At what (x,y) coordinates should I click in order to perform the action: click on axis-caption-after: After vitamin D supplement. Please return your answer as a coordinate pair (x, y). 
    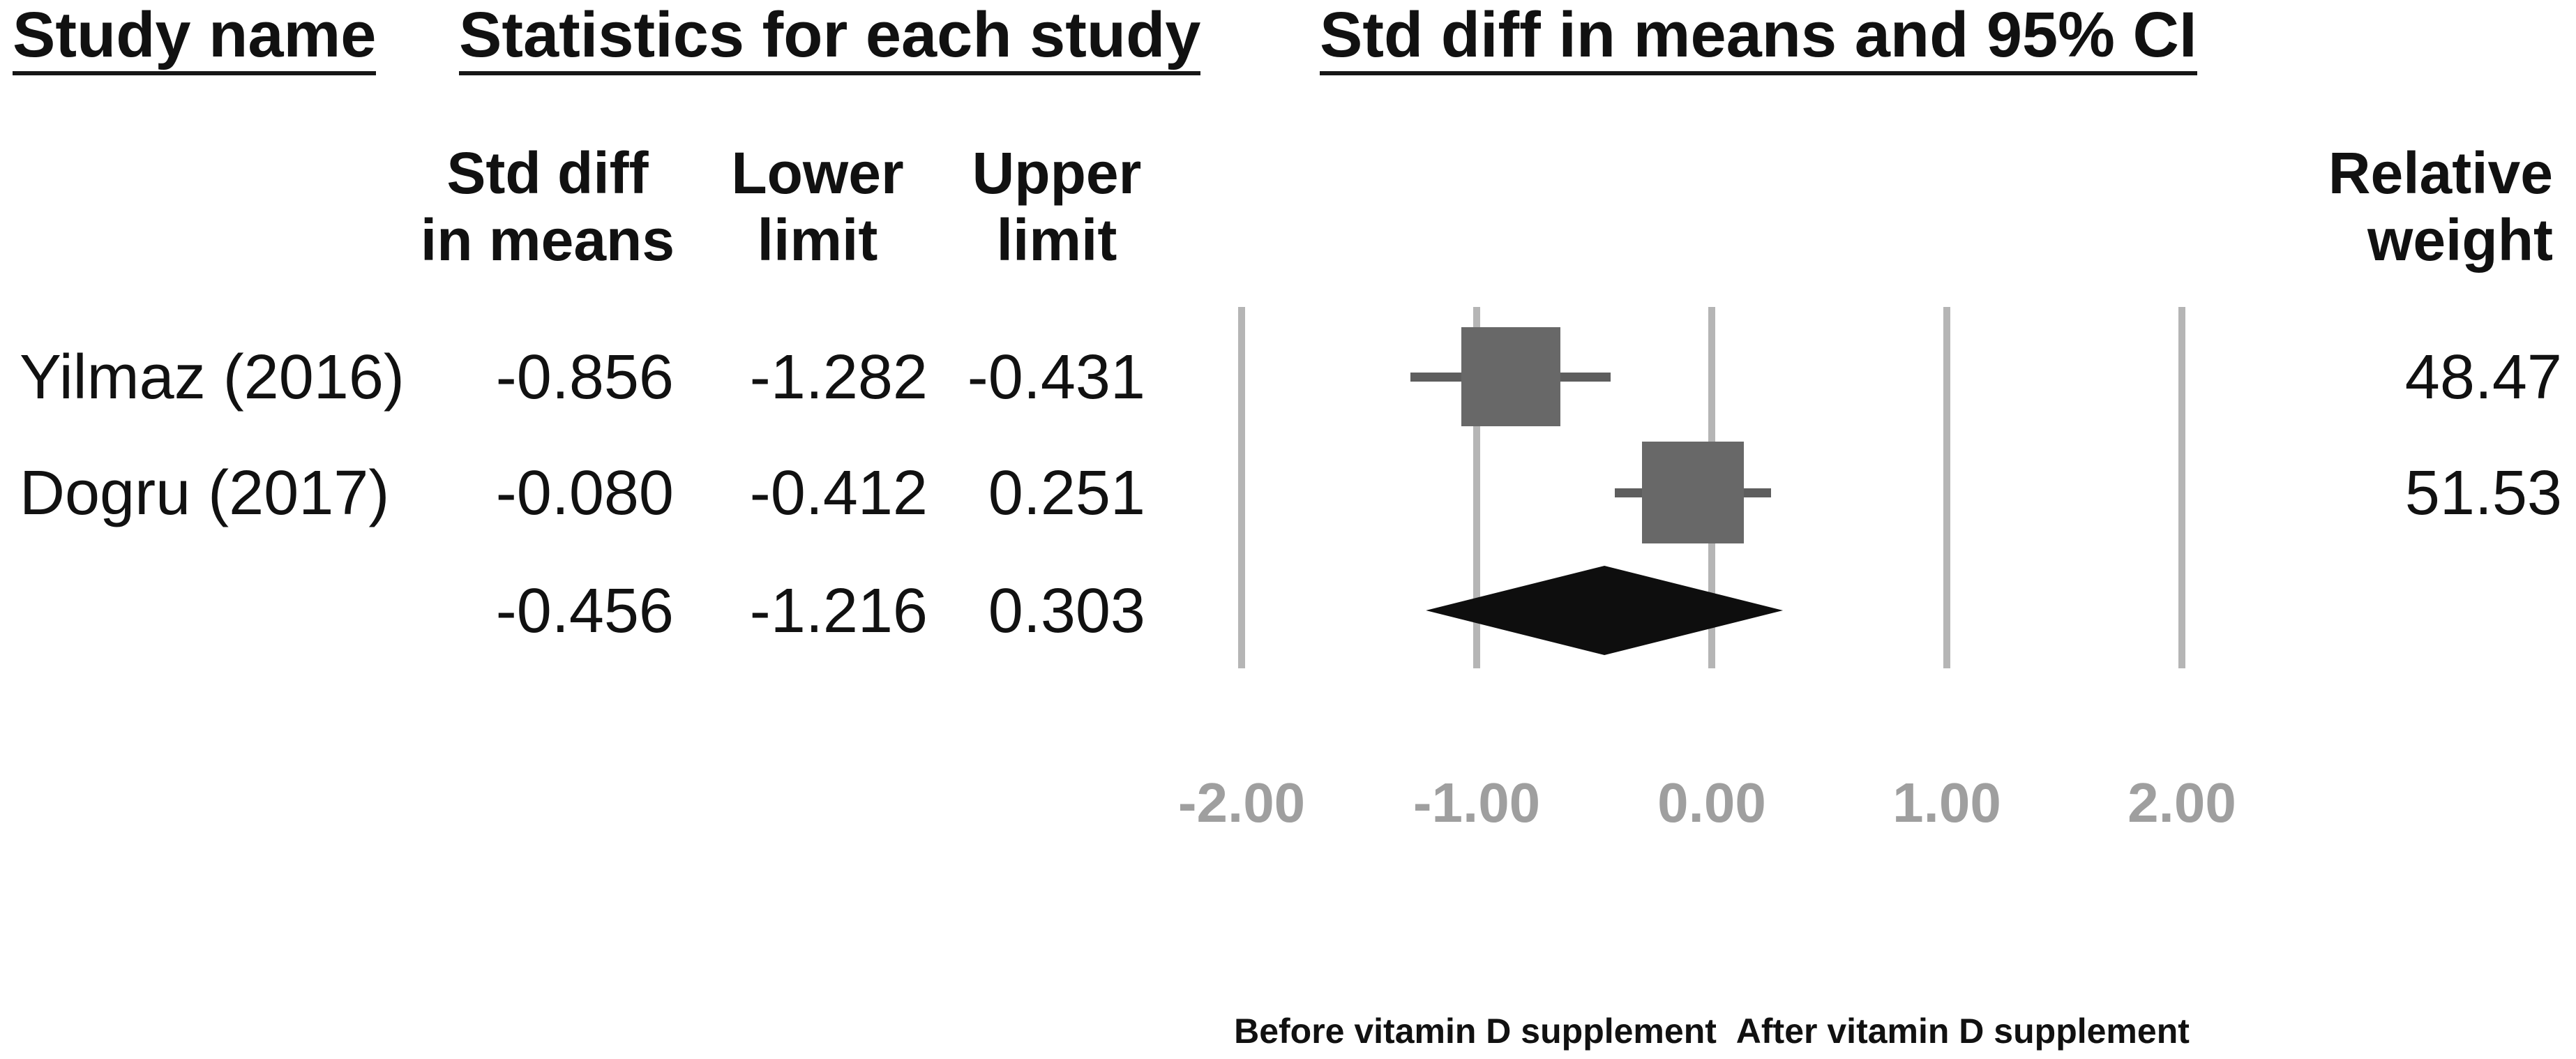
    Looking at the image, I should click on (1962, 1031).